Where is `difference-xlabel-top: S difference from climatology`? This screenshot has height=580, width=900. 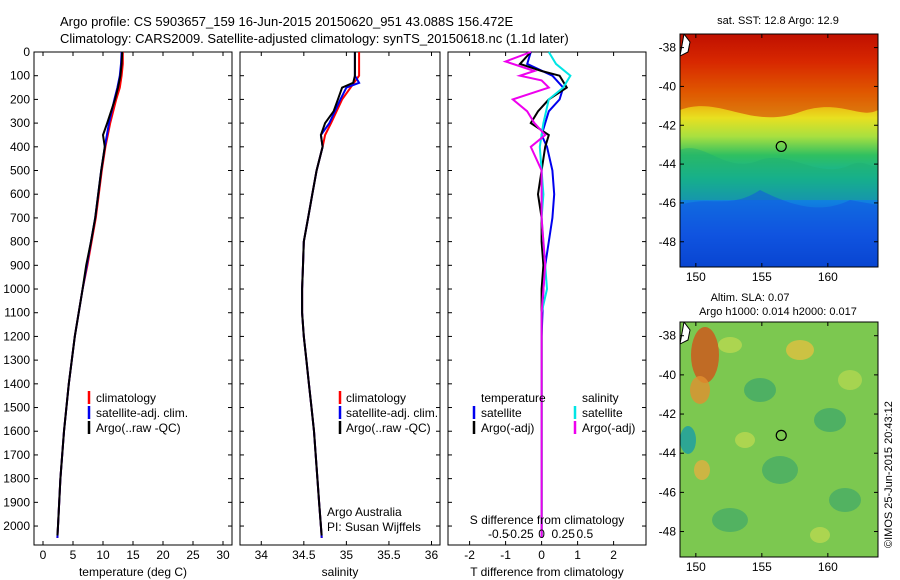 difference-xlabel-top: S difference from climatology is located at coordinates (547, 520).